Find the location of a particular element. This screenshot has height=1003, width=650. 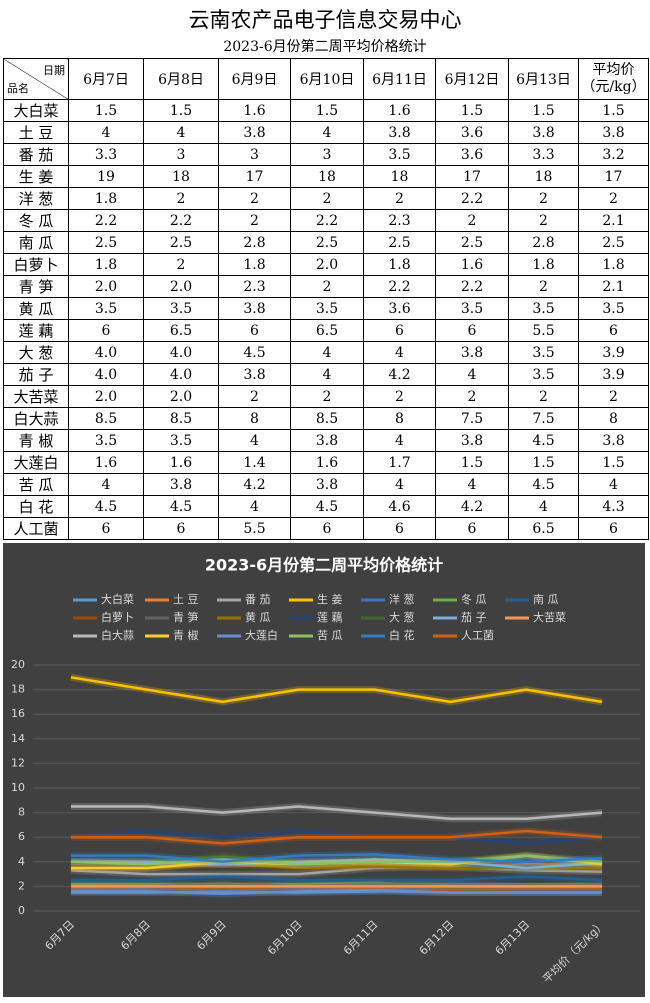

legend-label: 大 葱 is located at coordinates (402, 617).